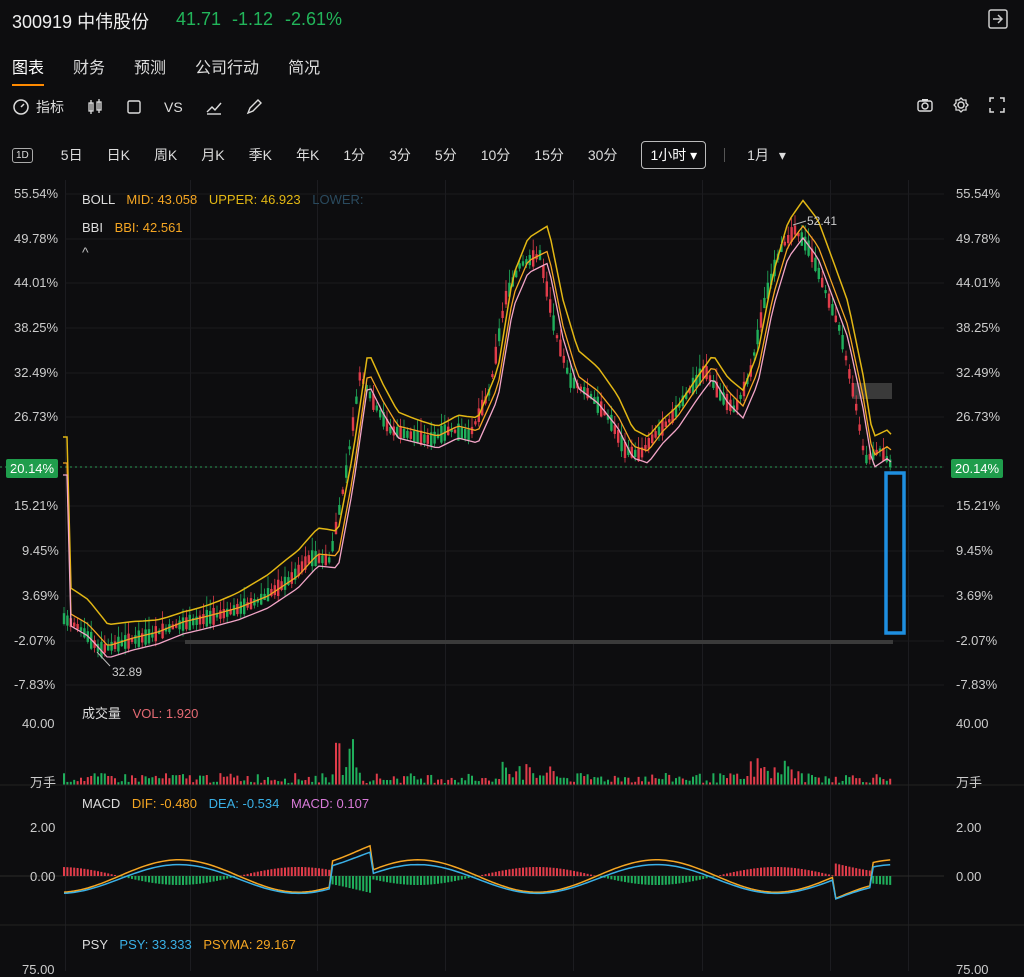 The width and height of the screenshot is (1024, 977). Describe the element at coordinates (28, 70) in the screenshot. I see `tab-chart: 图表` at that location.